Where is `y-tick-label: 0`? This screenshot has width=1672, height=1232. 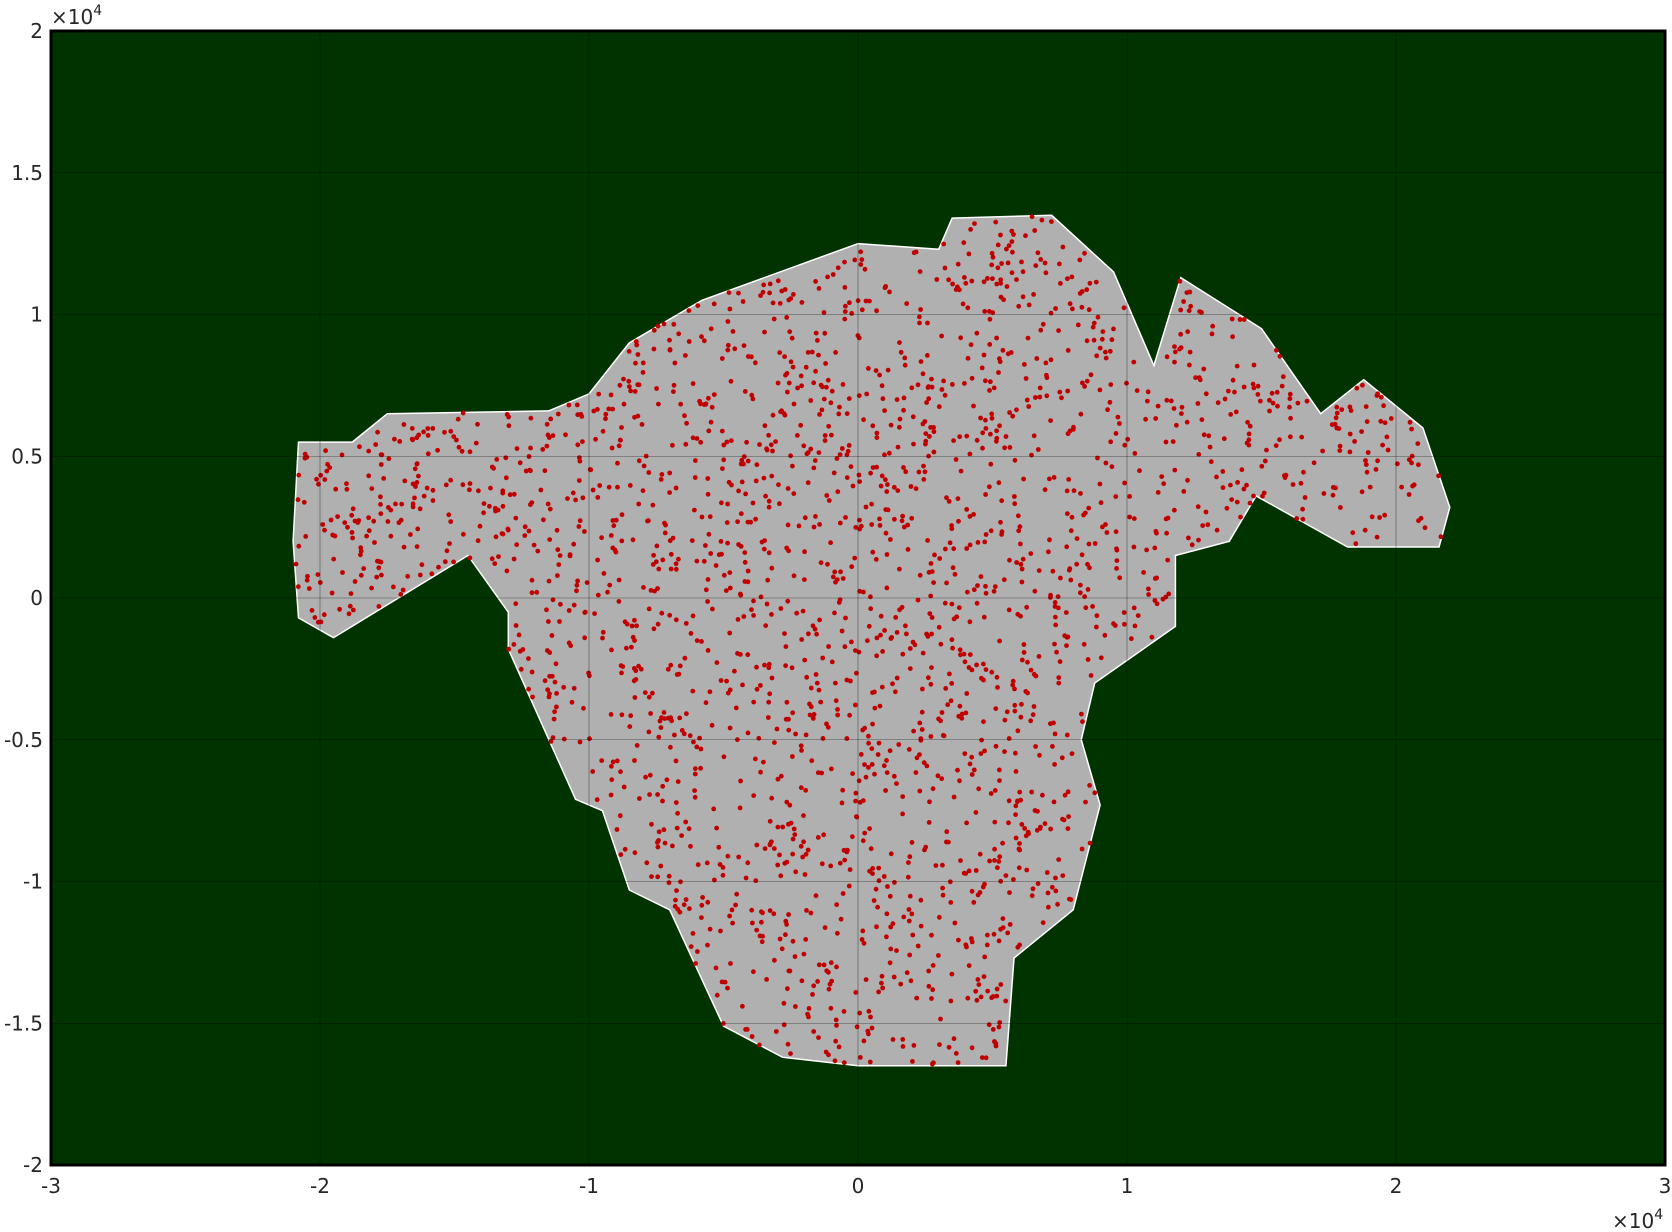
y-tick-label: 0 is located at coordinates (36, 598).